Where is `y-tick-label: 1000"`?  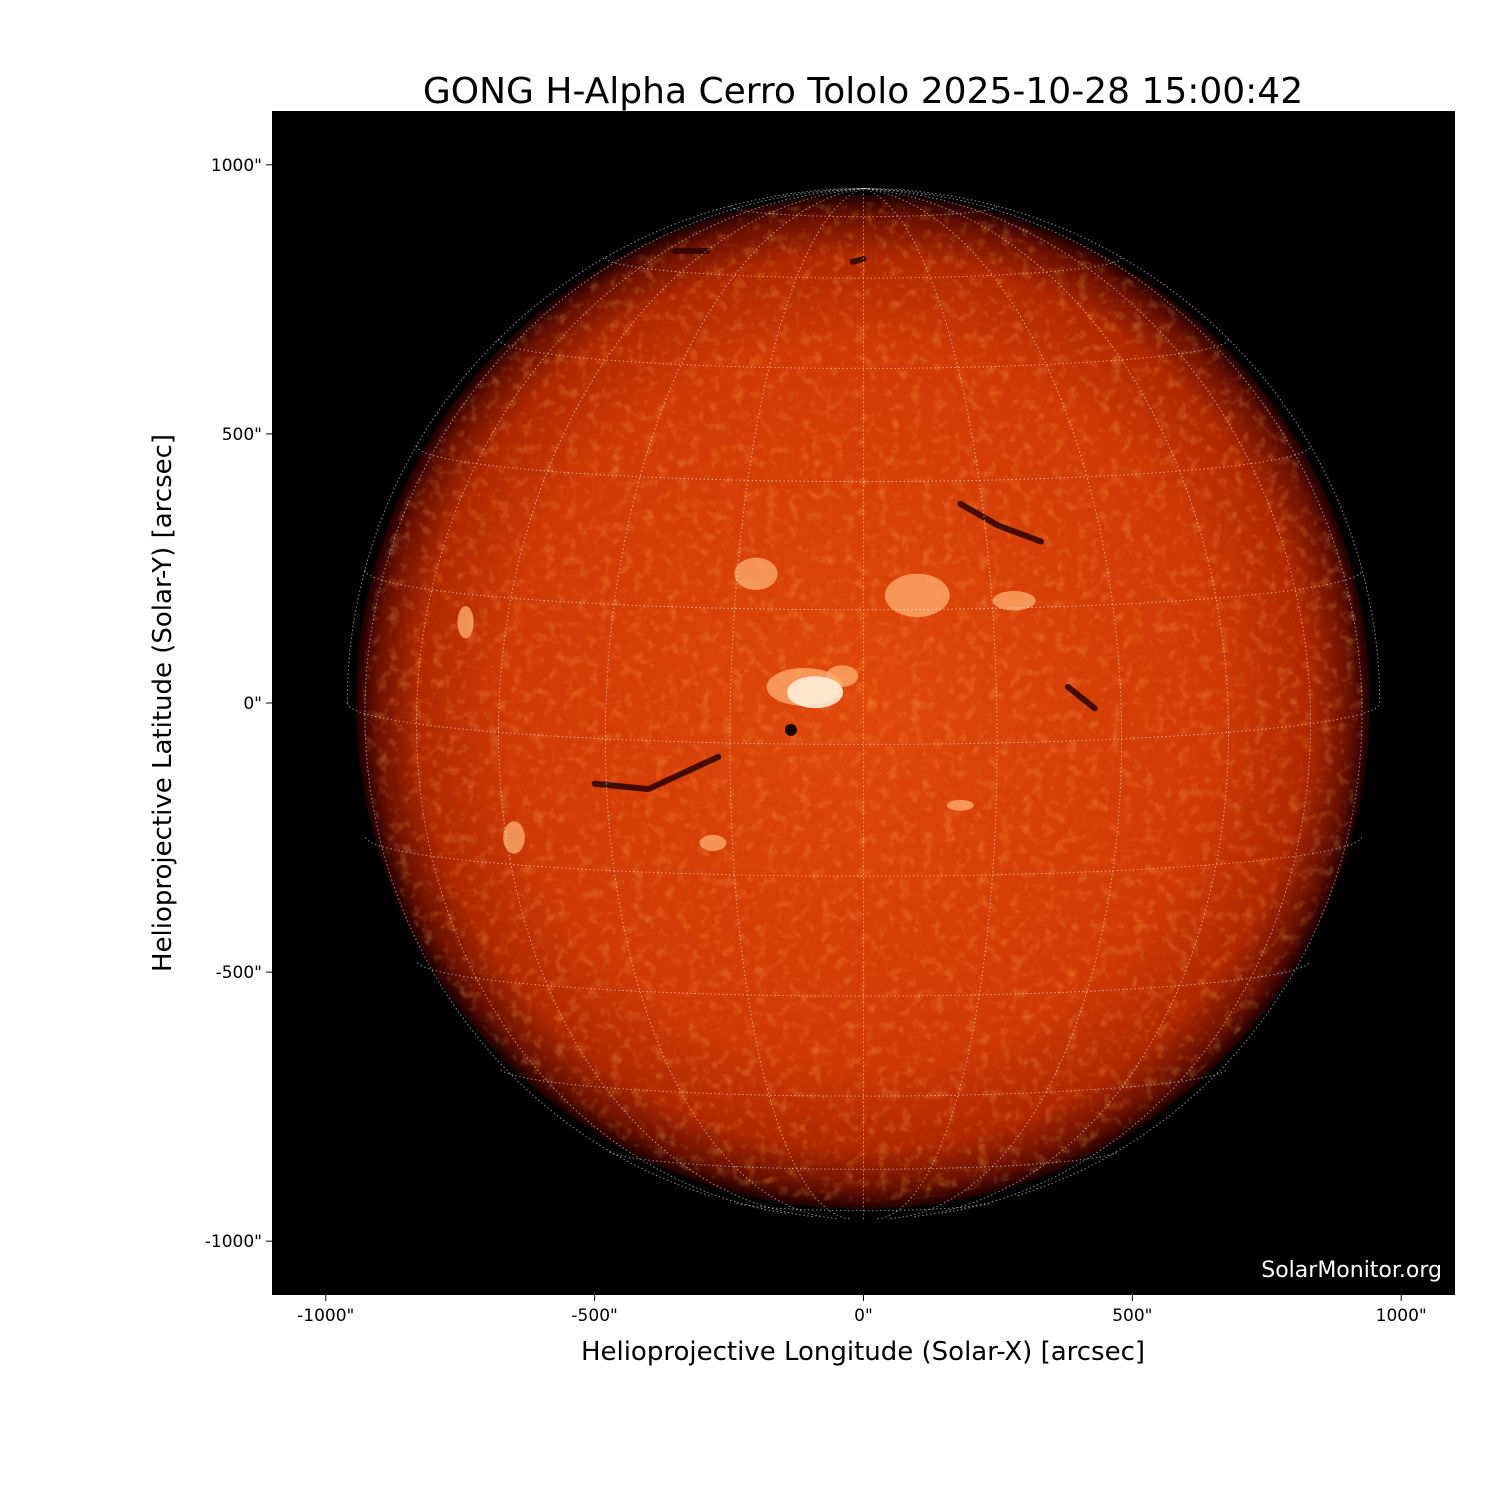 y-tick-label: 1000" is located at coordinates (236, 166).